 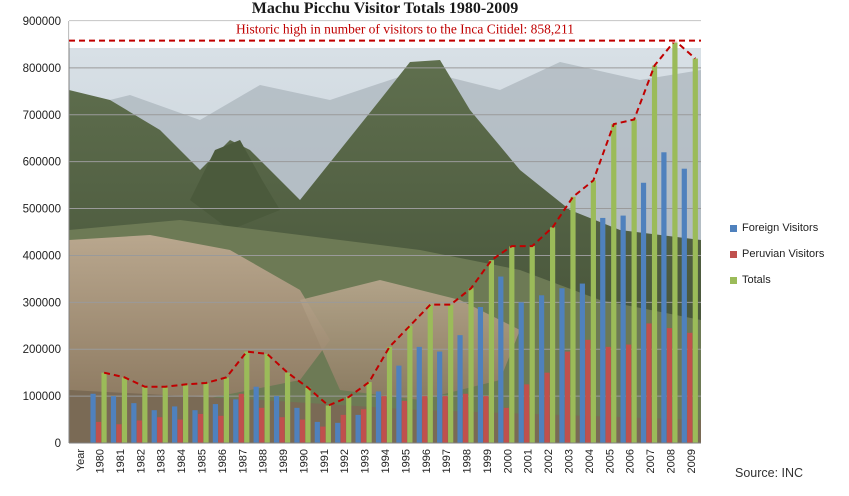 I want to click on legend-item-peruvian: Peruvian Visitors, so click(x=777, y=254).